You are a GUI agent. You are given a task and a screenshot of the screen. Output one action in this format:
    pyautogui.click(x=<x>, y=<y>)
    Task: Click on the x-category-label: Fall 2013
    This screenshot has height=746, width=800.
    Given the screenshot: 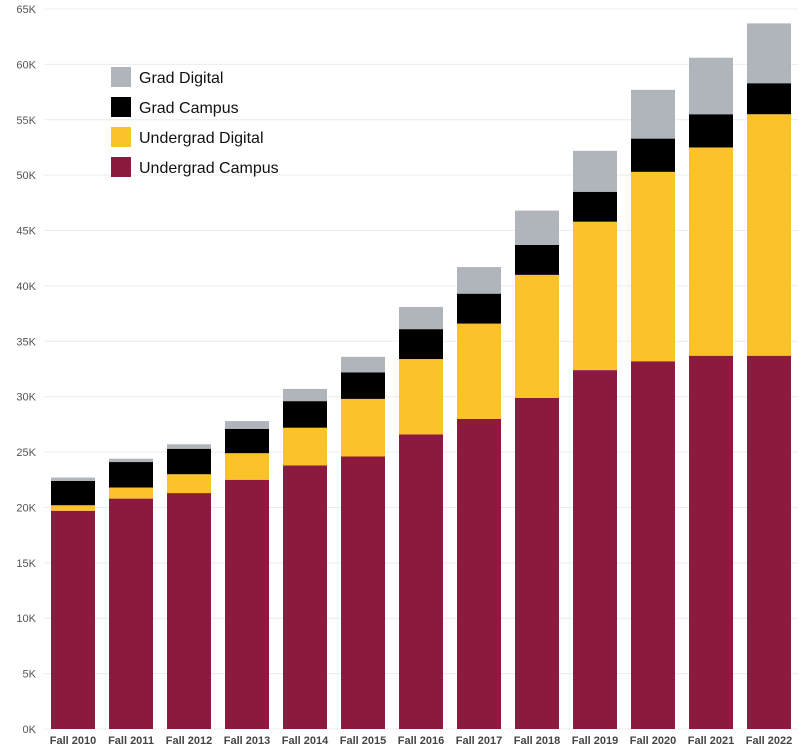 What is the action you would take?
    pyautogui.click(x=247, y=740)
    